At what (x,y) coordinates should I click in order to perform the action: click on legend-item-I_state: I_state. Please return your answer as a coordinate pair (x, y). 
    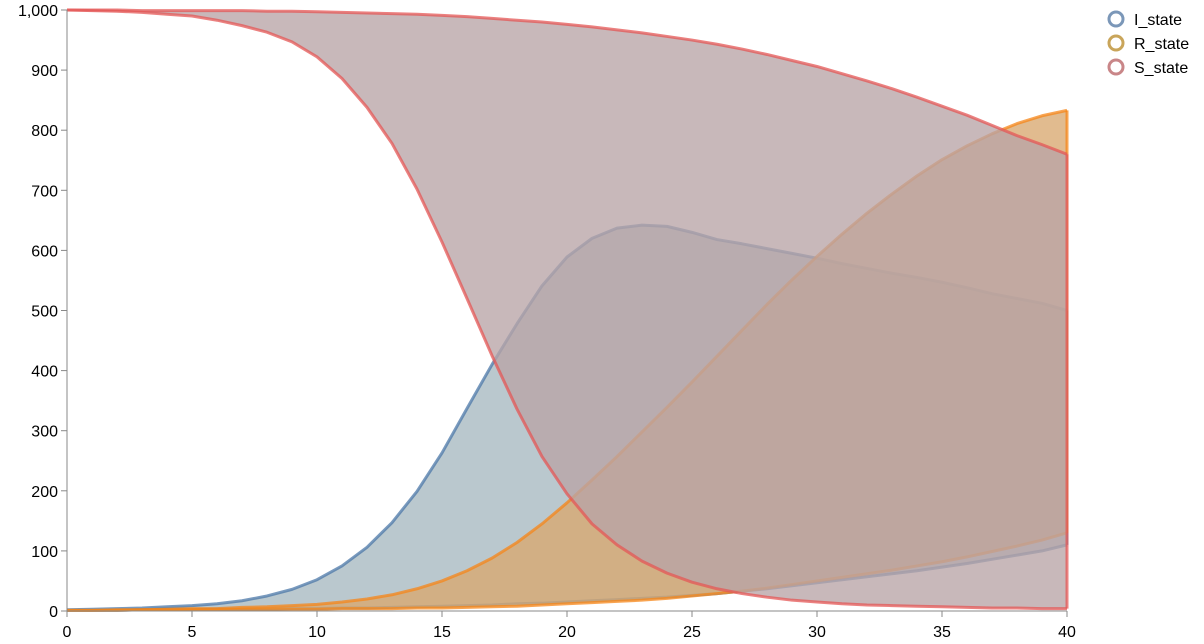
    Looking at the image, I should click on (1144, 19).